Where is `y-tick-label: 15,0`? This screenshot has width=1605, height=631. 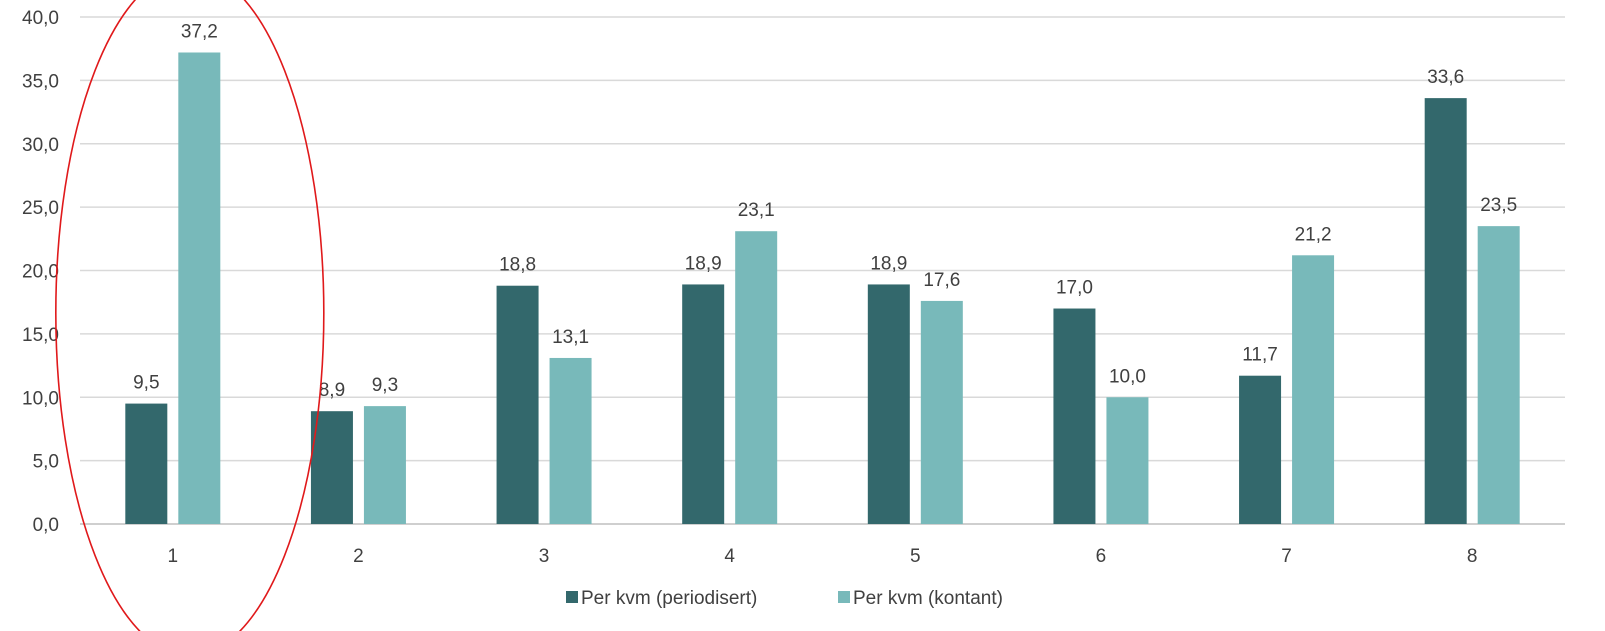
y-tick-label: 15,0 is located at coordinates (40, 335).